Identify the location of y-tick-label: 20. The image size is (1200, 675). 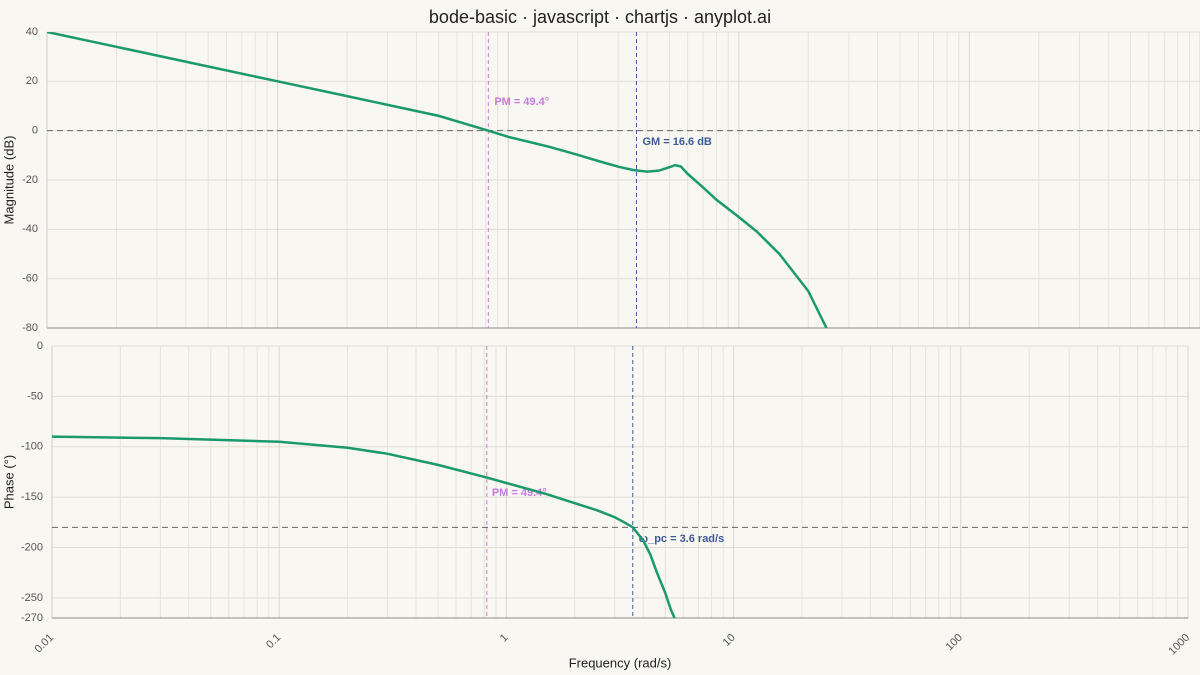
(32, 81).